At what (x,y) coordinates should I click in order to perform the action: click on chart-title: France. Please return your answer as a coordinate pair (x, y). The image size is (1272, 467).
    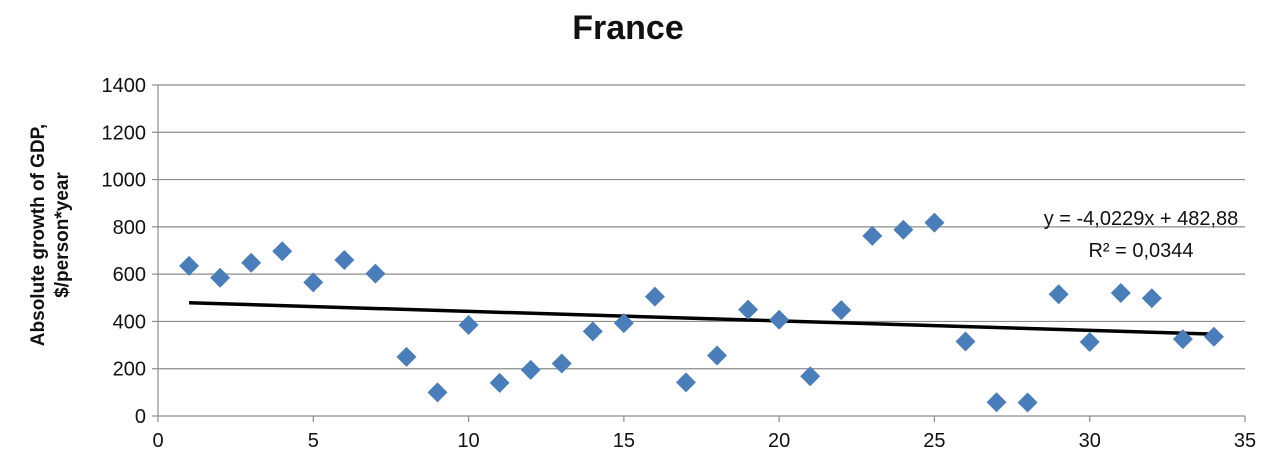
    Looking at the image, I should click on (628, 28).